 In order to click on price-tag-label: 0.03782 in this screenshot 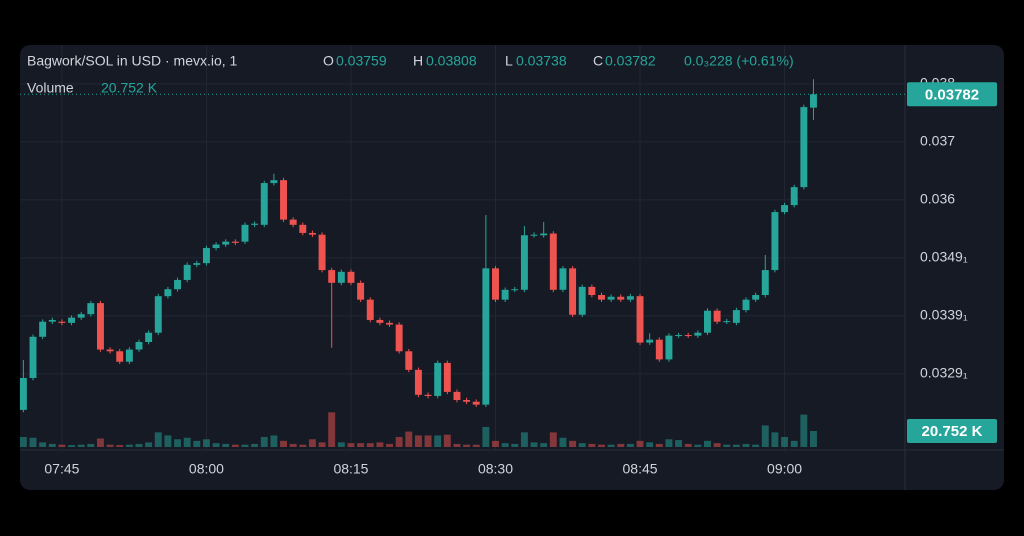, I will do `click(952, 94)`.